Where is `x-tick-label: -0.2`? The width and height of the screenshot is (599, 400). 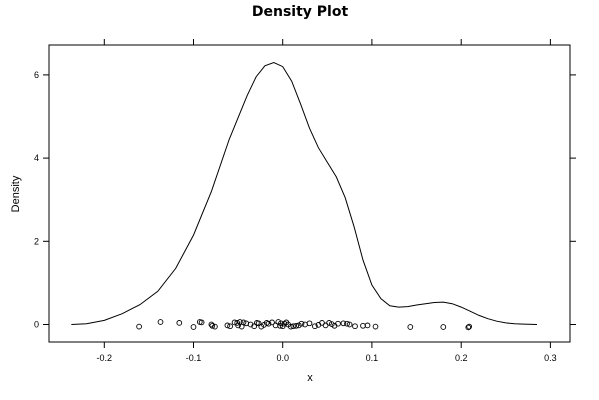 x-tick-label: -0.2 is located at coordinates (105, 358).